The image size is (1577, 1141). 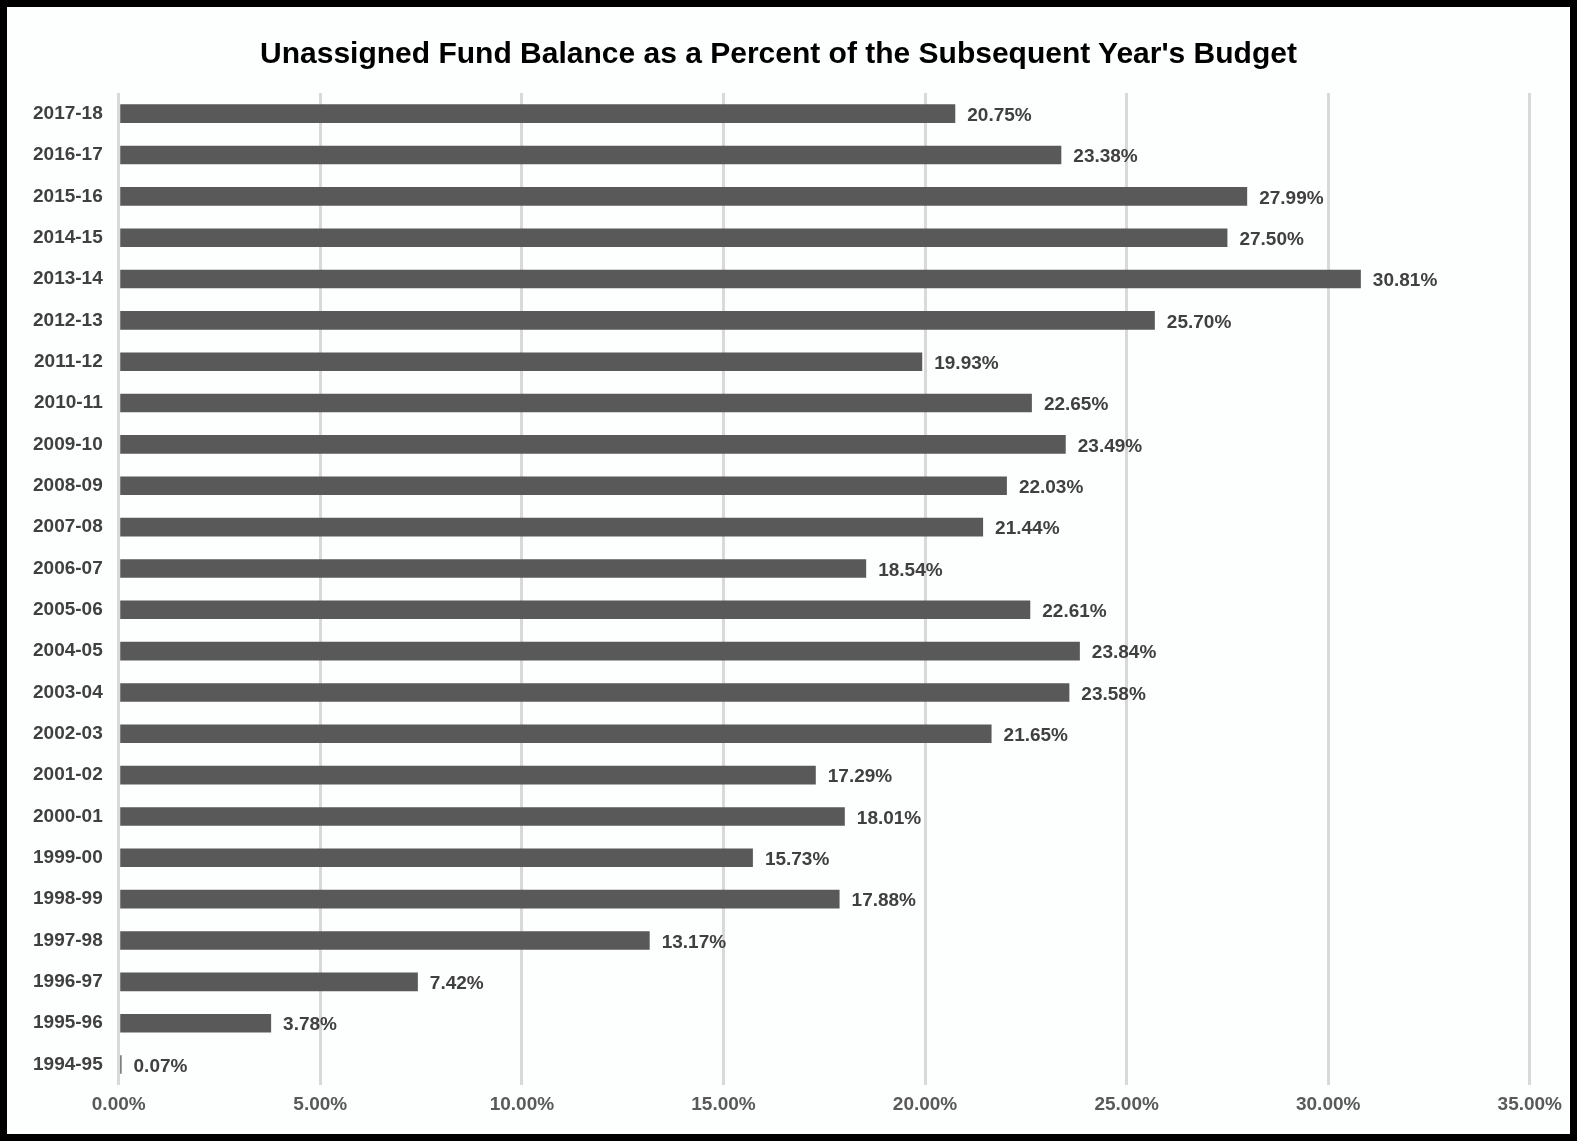 What do you see at coordinates (1126, 1103) in the screenshot?
I see `x-tick-label: 25.00%` at bounding box center [1126, 1103].